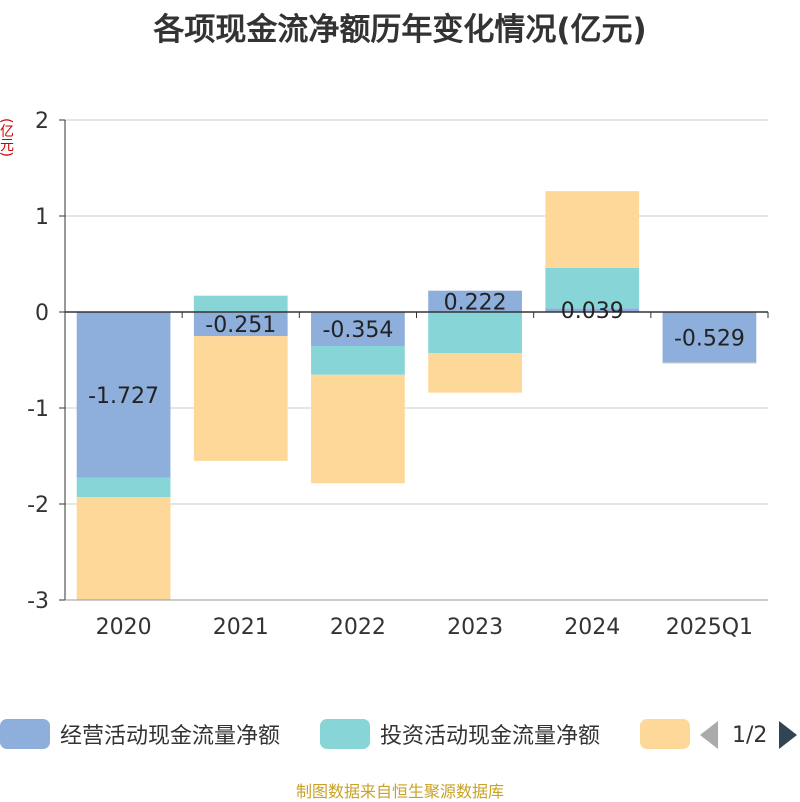 The image size is (800, 802). I want to click on legend-item-operating: 经营活动现金流量净额, so click(140, 734).